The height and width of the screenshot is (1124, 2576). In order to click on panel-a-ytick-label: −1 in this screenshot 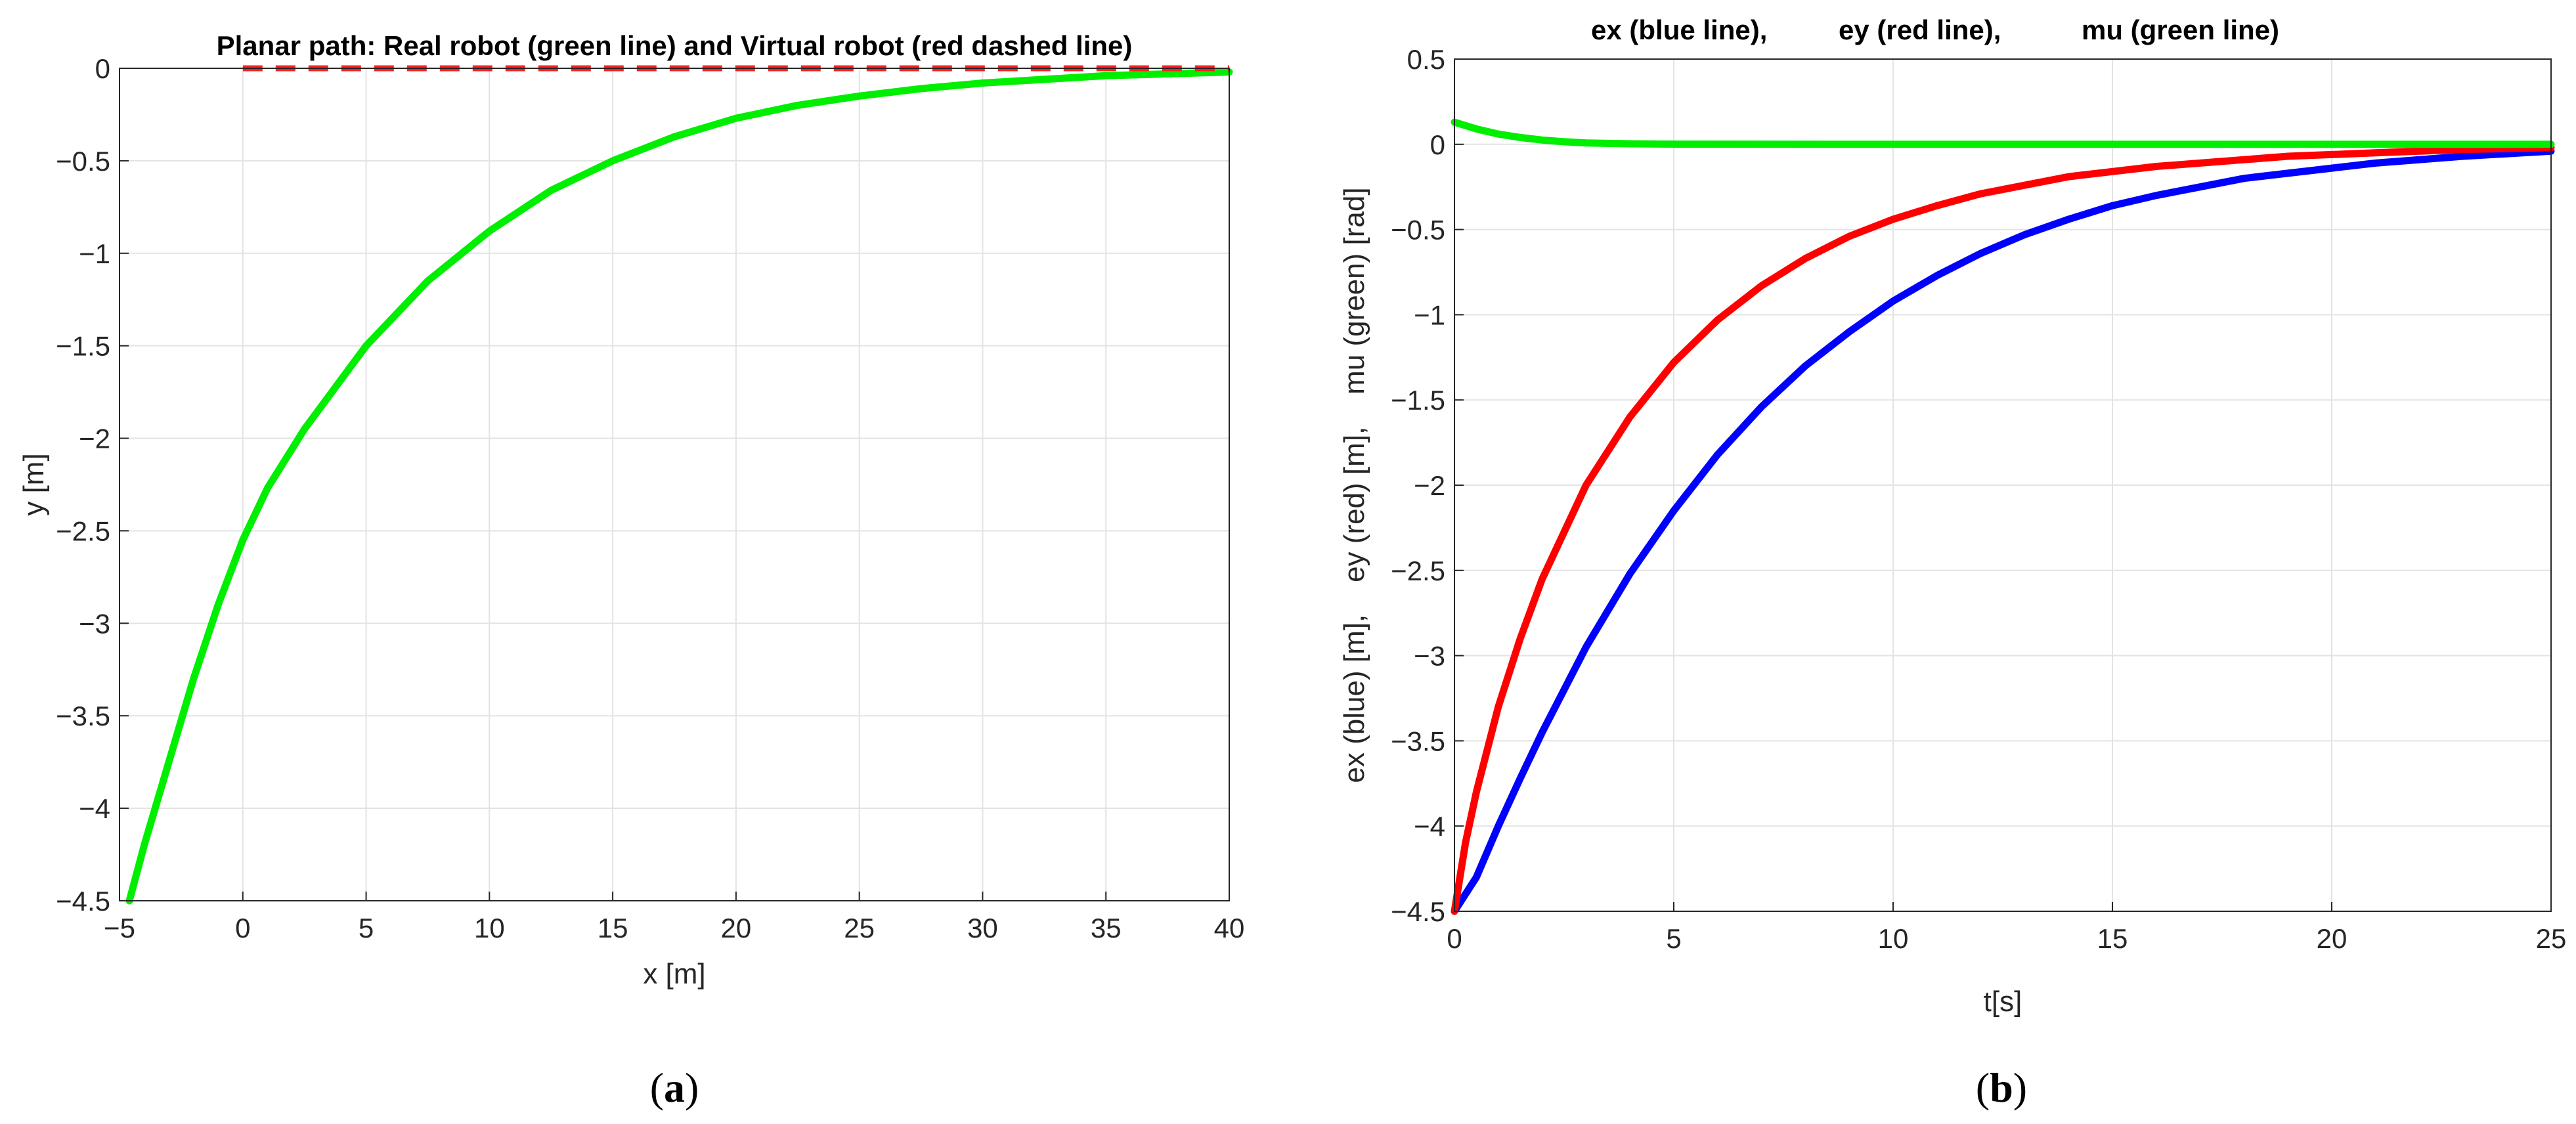, I will do `click(94, 253)`.